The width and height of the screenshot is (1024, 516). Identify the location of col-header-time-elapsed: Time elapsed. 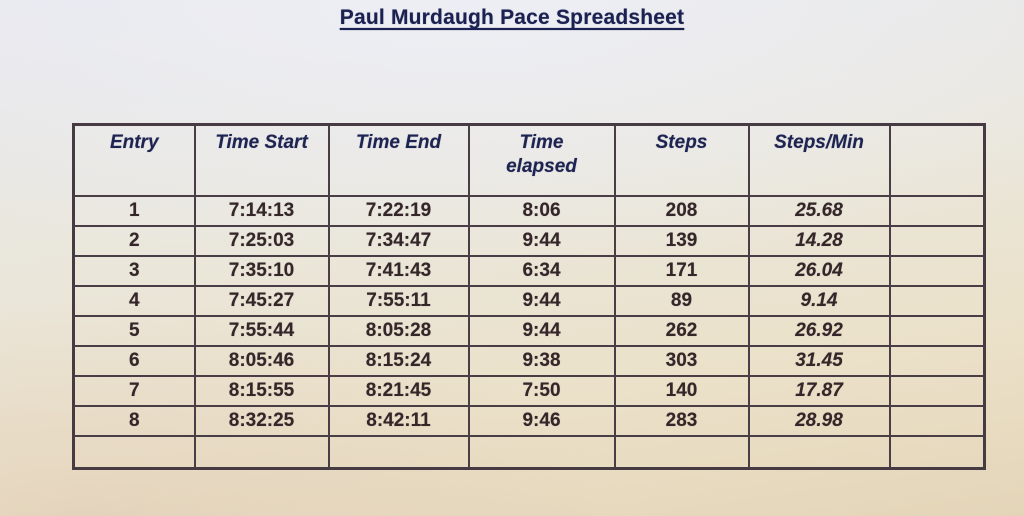
(541, 160).